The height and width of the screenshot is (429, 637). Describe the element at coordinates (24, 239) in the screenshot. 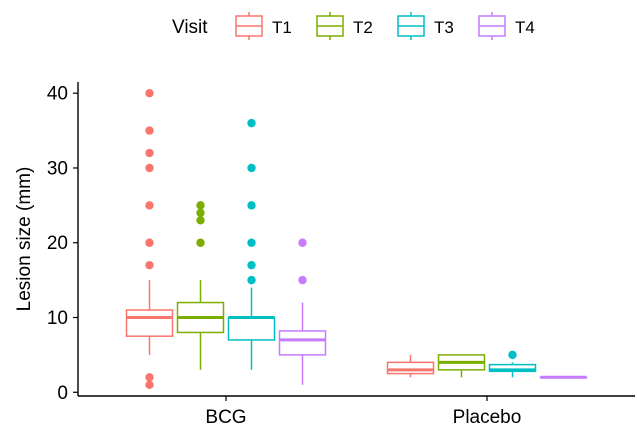

I see `y-axis-label: Lesion size (mm)` at that location.